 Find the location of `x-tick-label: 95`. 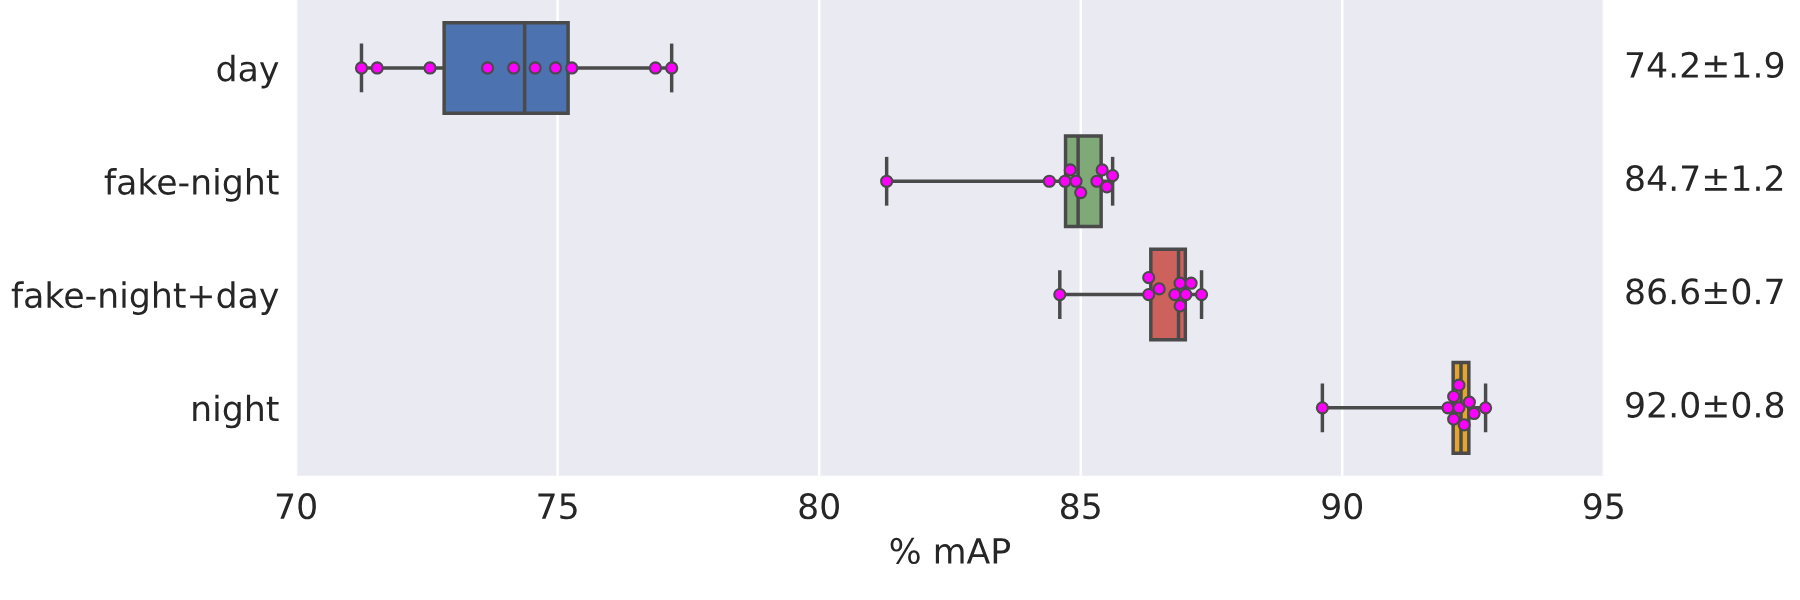

x-tick-label: 95 is located at coordinates (1603, 506).